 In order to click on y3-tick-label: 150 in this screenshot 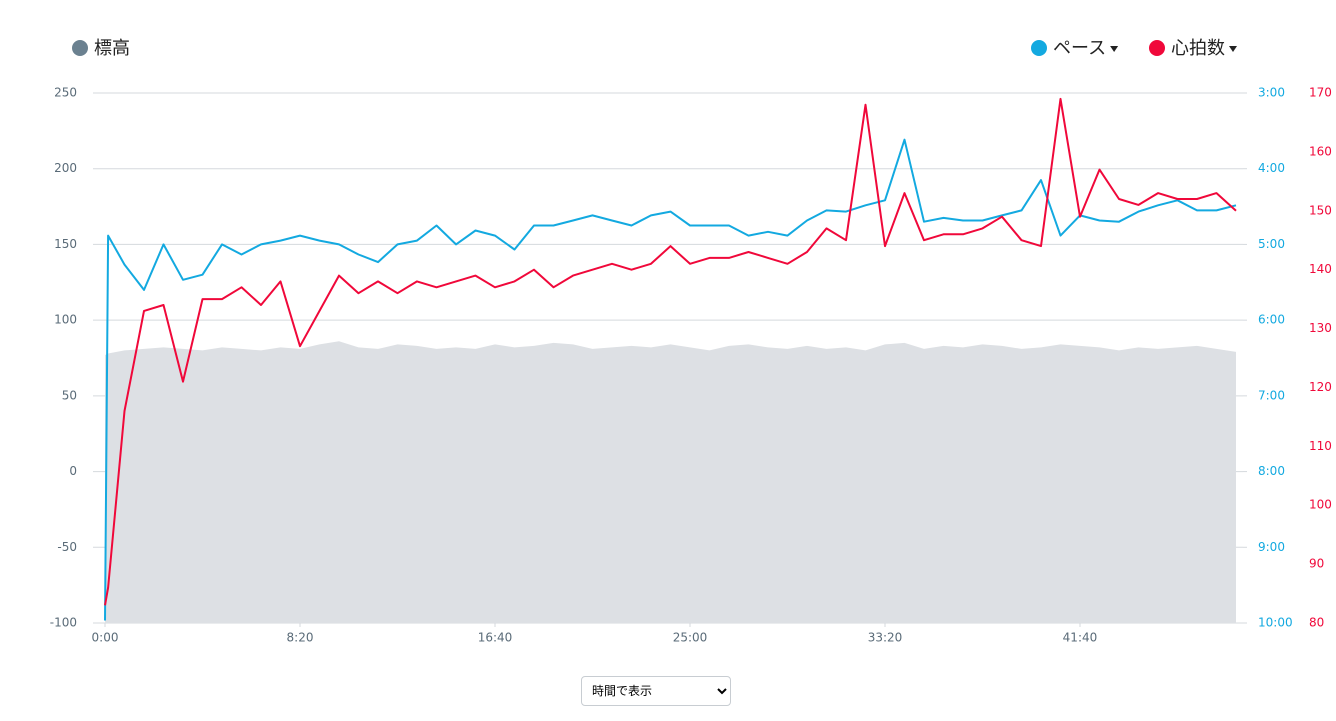, I will do `click(1320, 210)`.